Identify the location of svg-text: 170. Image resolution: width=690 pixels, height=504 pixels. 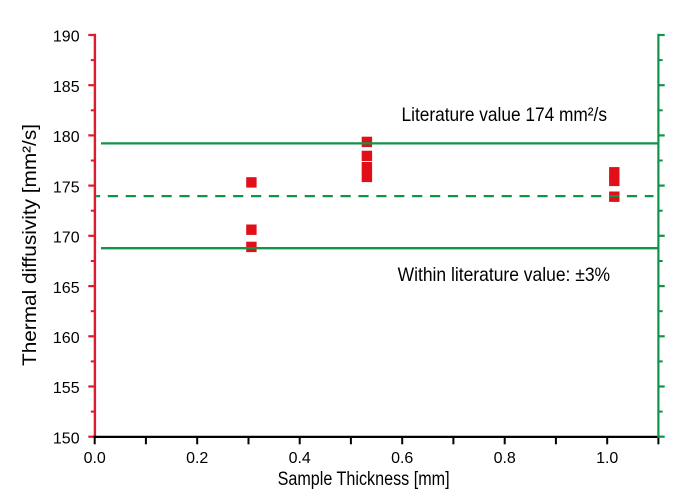
(66, 238).